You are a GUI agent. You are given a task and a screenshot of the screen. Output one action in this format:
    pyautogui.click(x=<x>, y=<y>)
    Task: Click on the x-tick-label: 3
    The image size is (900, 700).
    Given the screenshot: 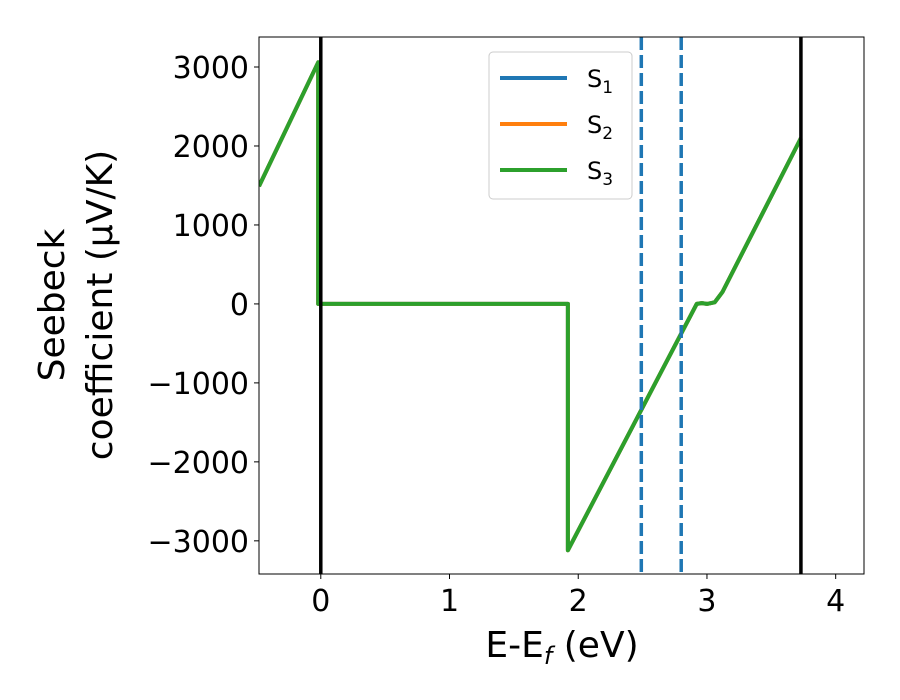 What is the action you would take?
    pyautogui.click(x=706, y=601)
    